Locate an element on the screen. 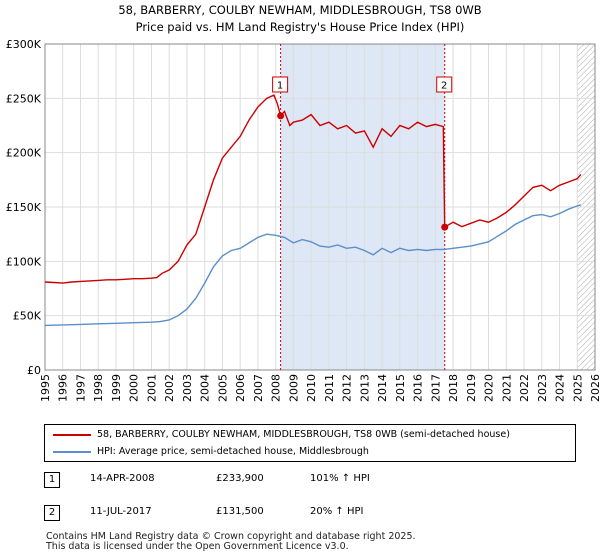 The image size is (600, 560). y-tick-label: £100K is located at coordinates (24, 261).